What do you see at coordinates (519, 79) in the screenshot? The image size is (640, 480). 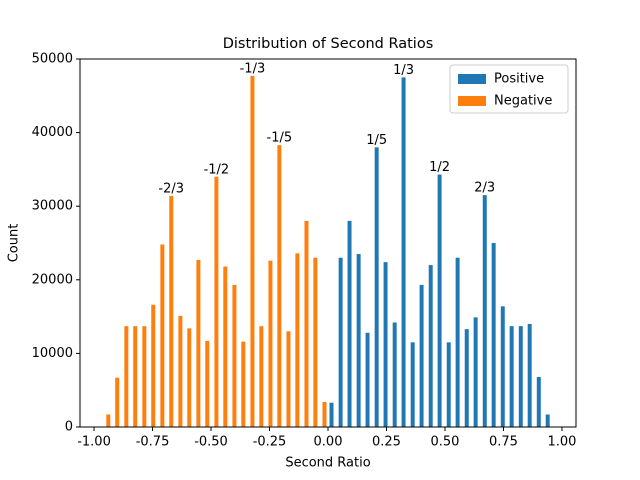 I see `legend-label: Positive` at bounding box center [519, 79].